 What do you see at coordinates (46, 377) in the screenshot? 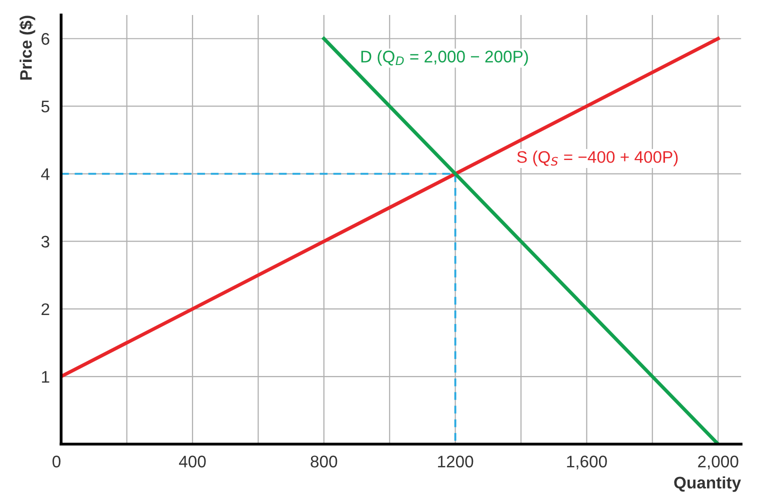
I see `y-tick-label: 1` at bounding box center [46, 377].